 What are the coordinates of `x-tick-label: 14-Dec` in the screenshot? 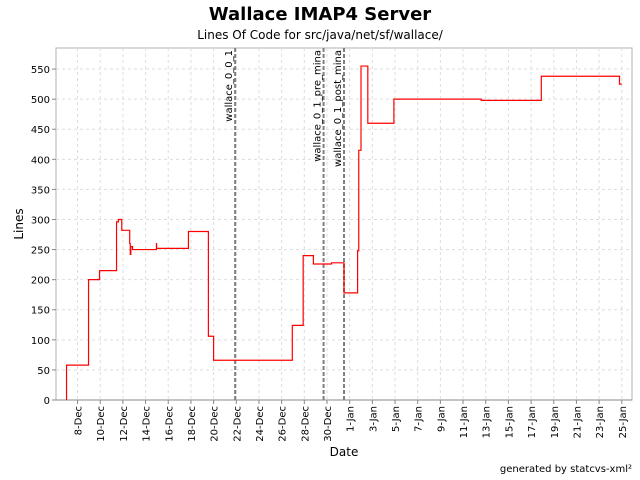 It's located at (147, 424).